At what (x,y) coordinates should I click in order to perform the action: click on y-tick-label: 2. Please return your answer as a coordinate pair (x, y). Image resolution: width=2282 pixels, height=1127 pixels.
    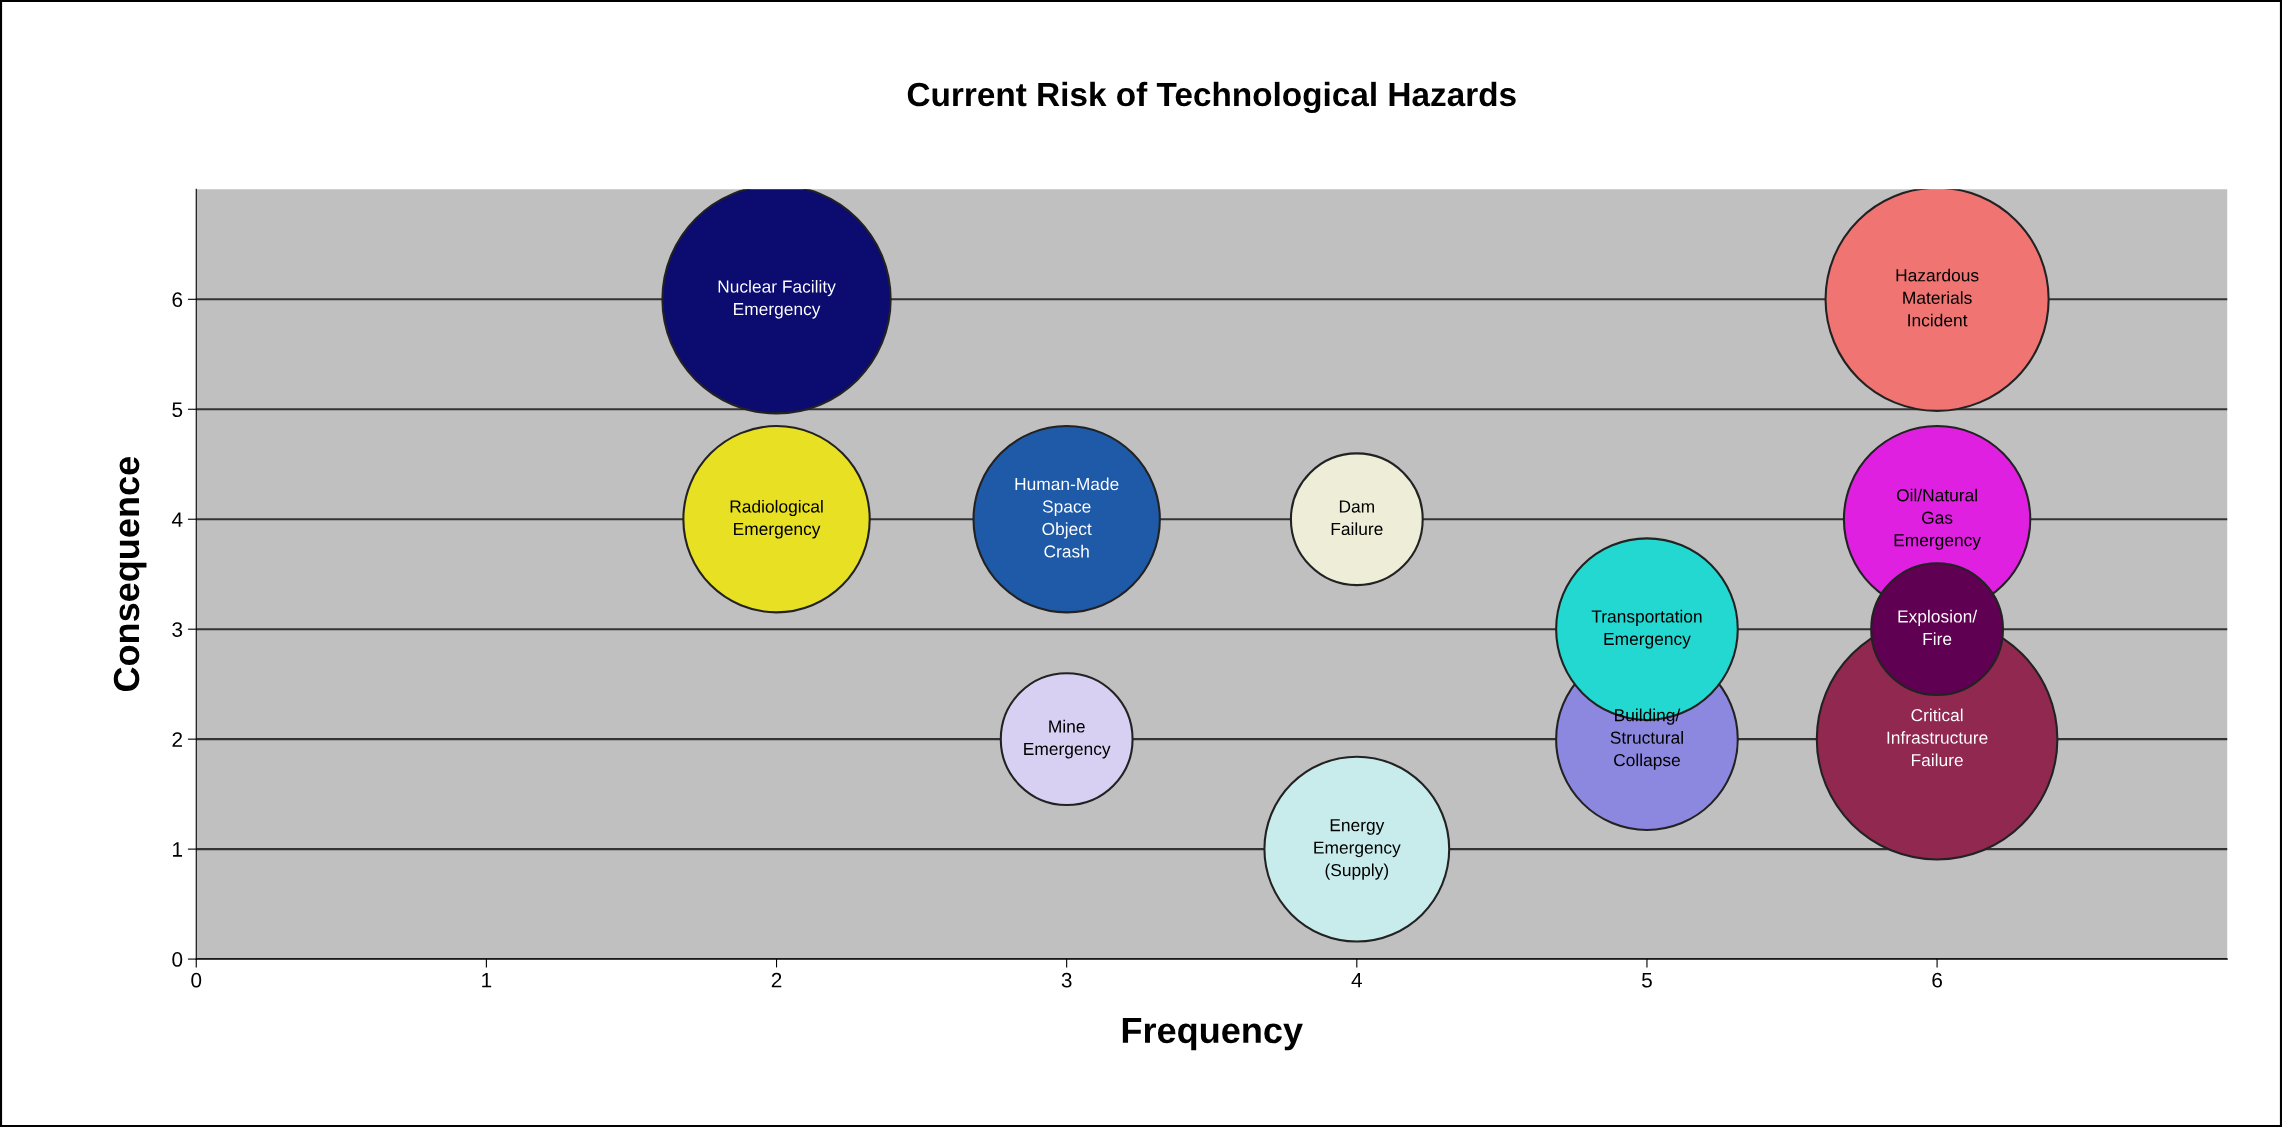
    Looking at the image, I should click on (177, 739).